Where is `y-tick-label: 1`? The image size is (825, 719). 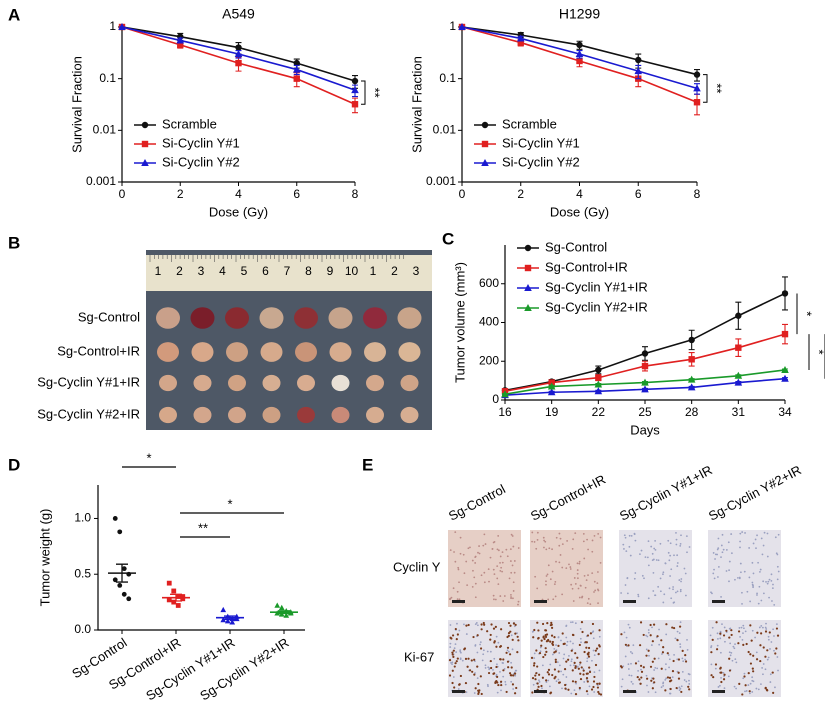 y-tick-label: 1 is located at coordinates (112, 26).